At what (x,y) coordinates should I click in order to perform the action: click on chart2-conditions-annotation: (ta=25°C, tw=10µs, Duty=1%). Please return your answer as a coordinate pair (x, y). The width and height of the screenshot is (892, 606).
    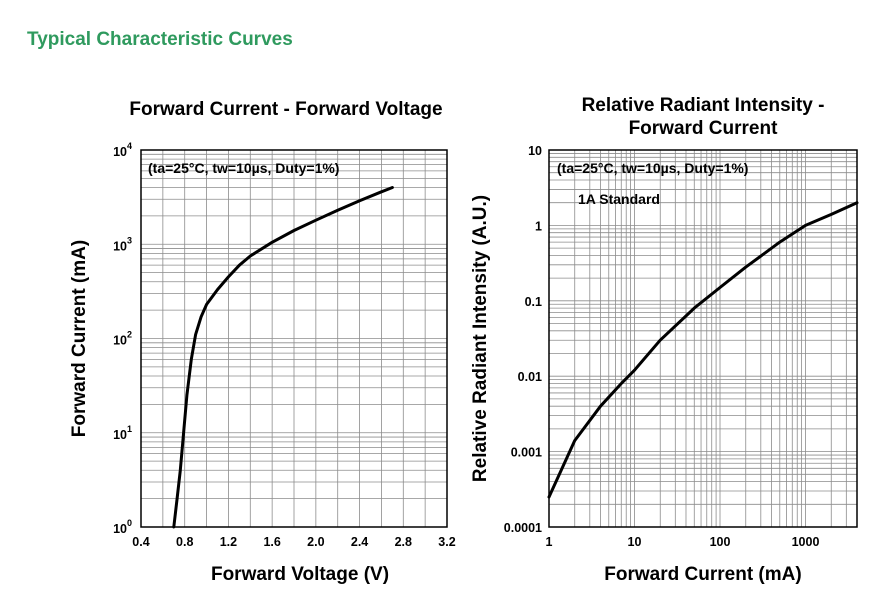
    Looking at the image, I should click on (652, 168).